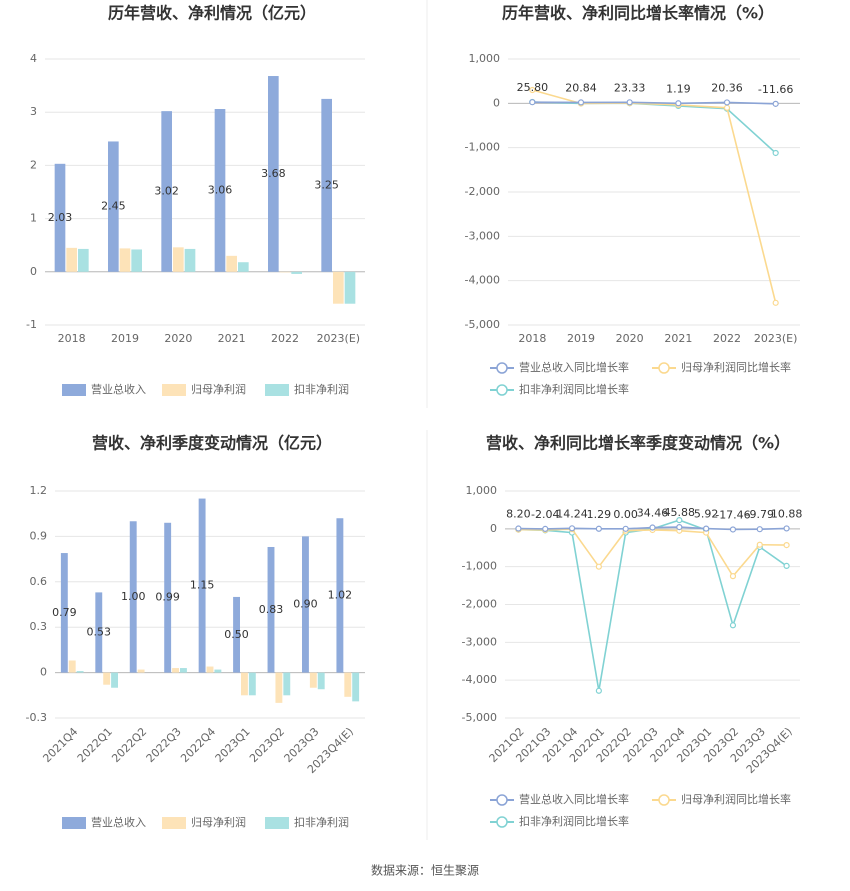 The image size is (850, 891). What do you see at coordinates (164, 745) in the screenshot?
I see `x-tick-label: 2022Q3` at bounding box center [164, 745].